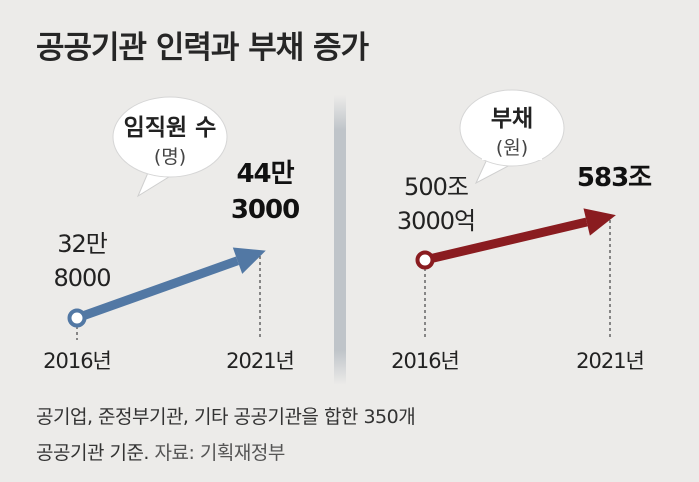 The image size is (699, 482). Describe the element at coordinates (265, 210) in the screenshot. I see `staff-end-value-label: 3000` at that location.